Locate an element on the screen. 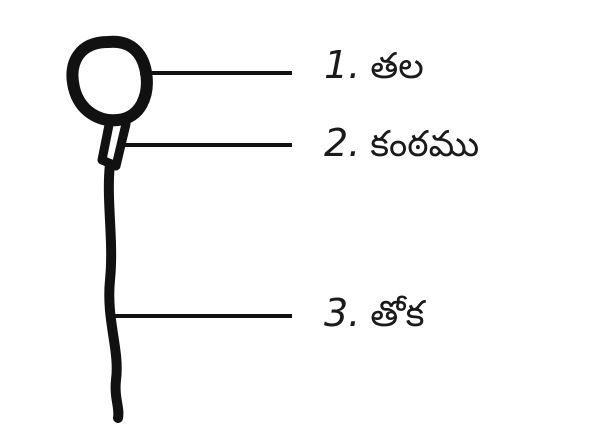  label-neck-text: కంఠము is located at coordinates (425, 144).